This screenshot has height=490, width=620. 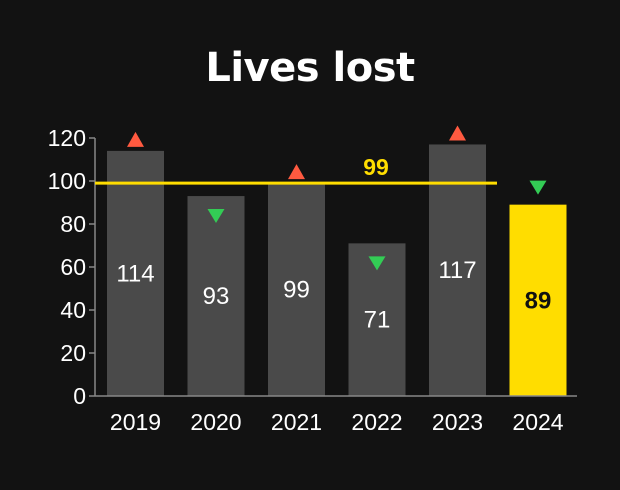 I want to click on bar-2019, so click(x=135, y=273).